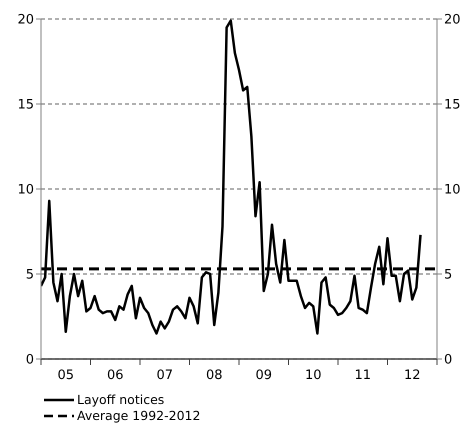 The image size is (470, 425). I want to click on x-tick-label: 06, so click(115, 375).